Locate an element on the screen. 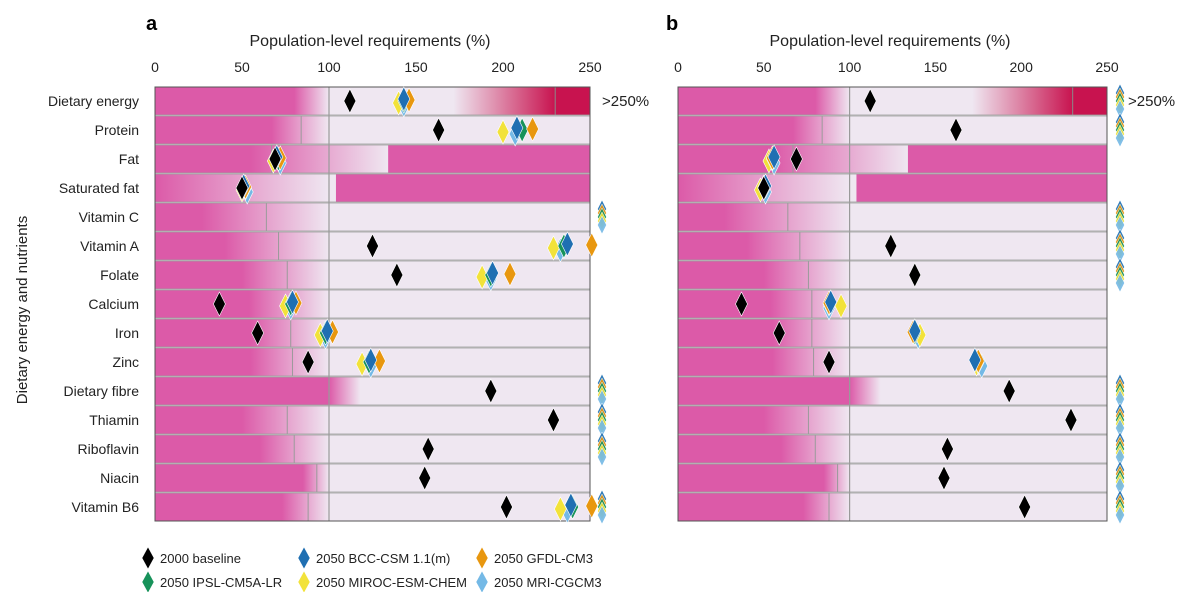  legend-label: 2050 MRI-CGCM3 is located at coordinates (548, 582).